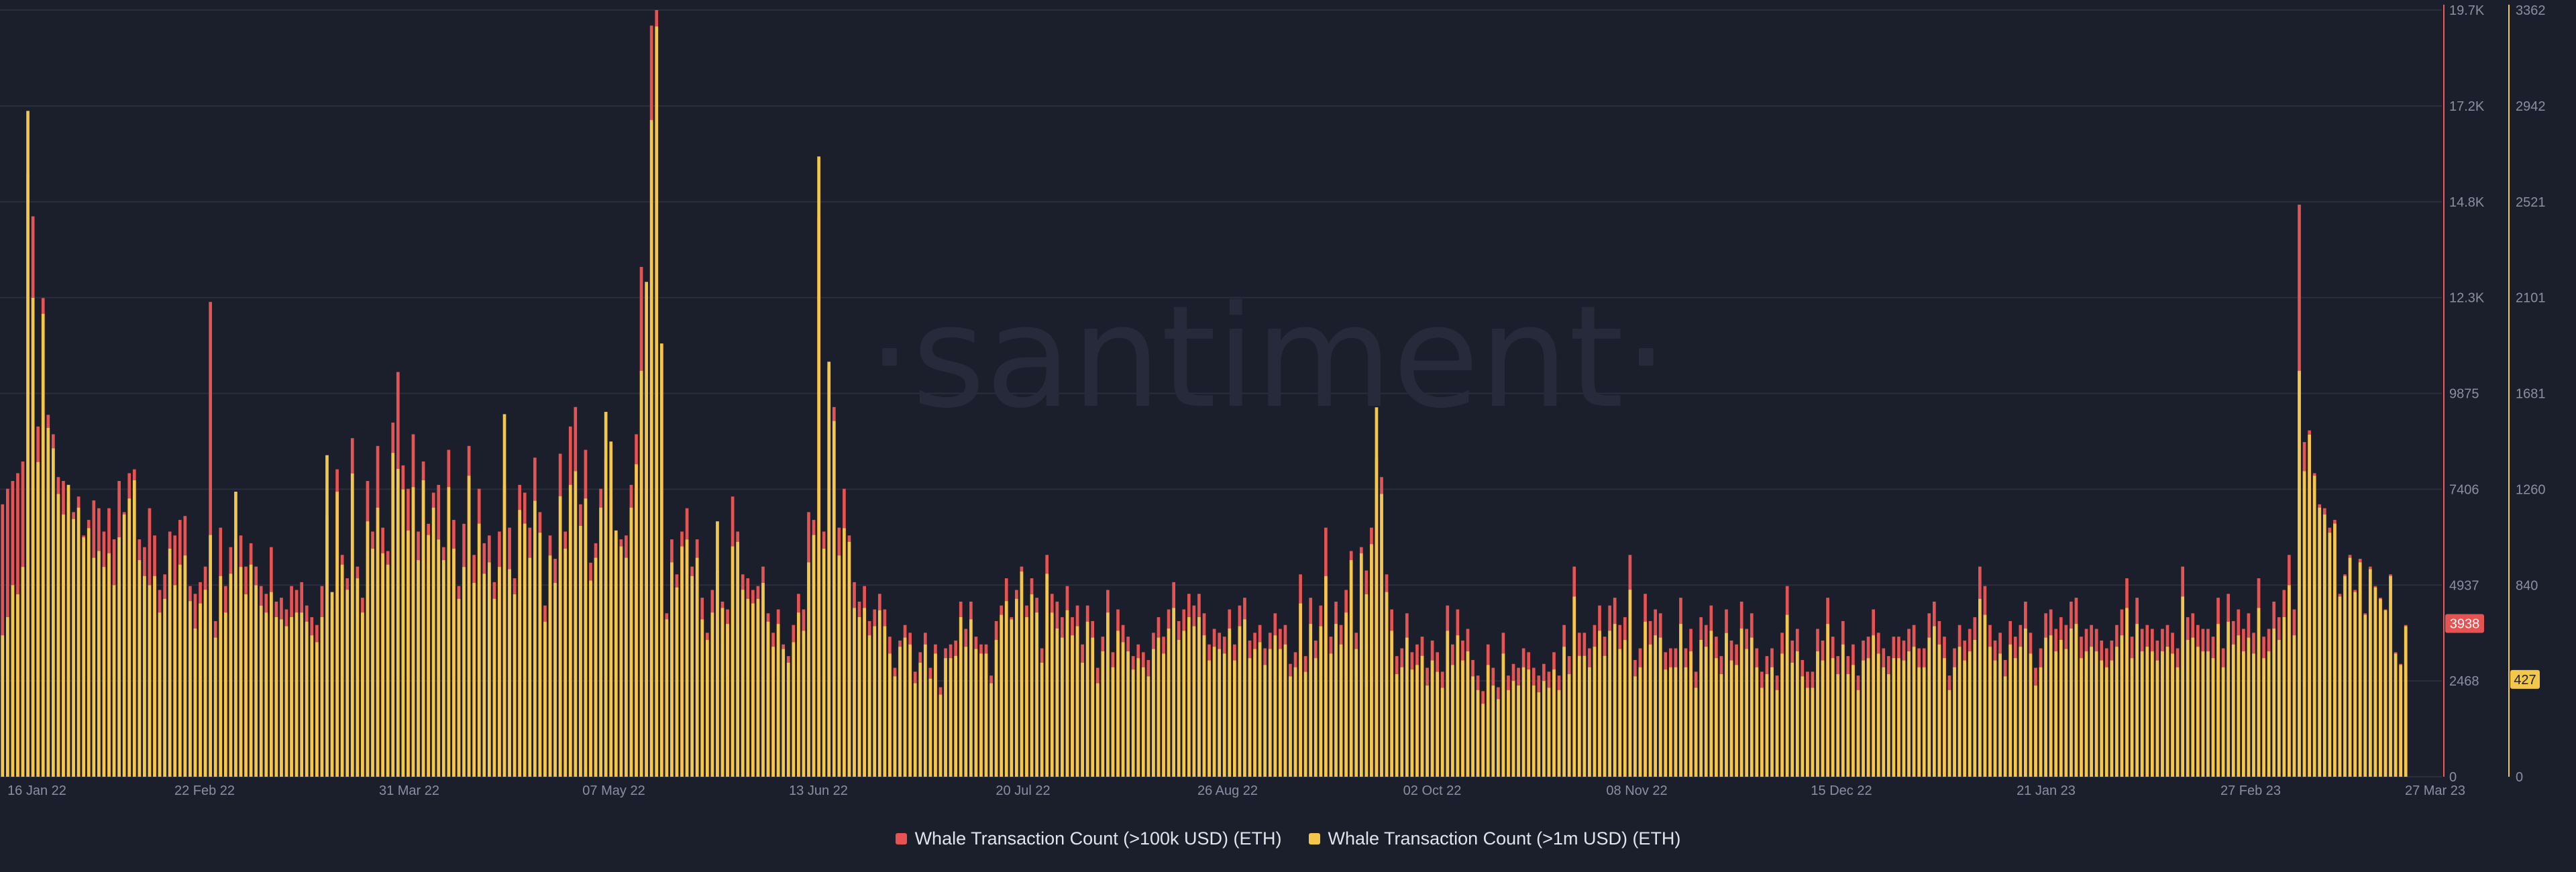 This screenshot has height=872, width=2576. What do you see at coordinates (901, 838) in the screenshot?
I see `legend-swatch-100k` at bounding box center [901, 838].